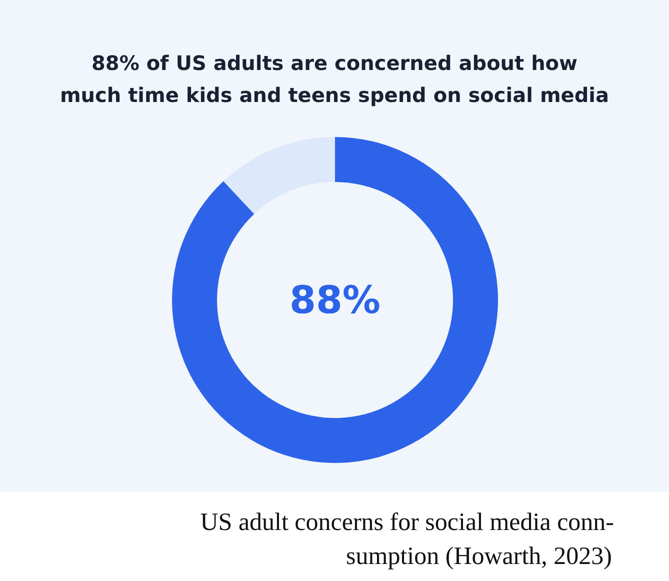  What do you see at coordinates (407, 539) in the screenshot?
I see `text: US adult concerns for social media conn- sumption (Howarth, 2023)` at bounding box center [407, 539].